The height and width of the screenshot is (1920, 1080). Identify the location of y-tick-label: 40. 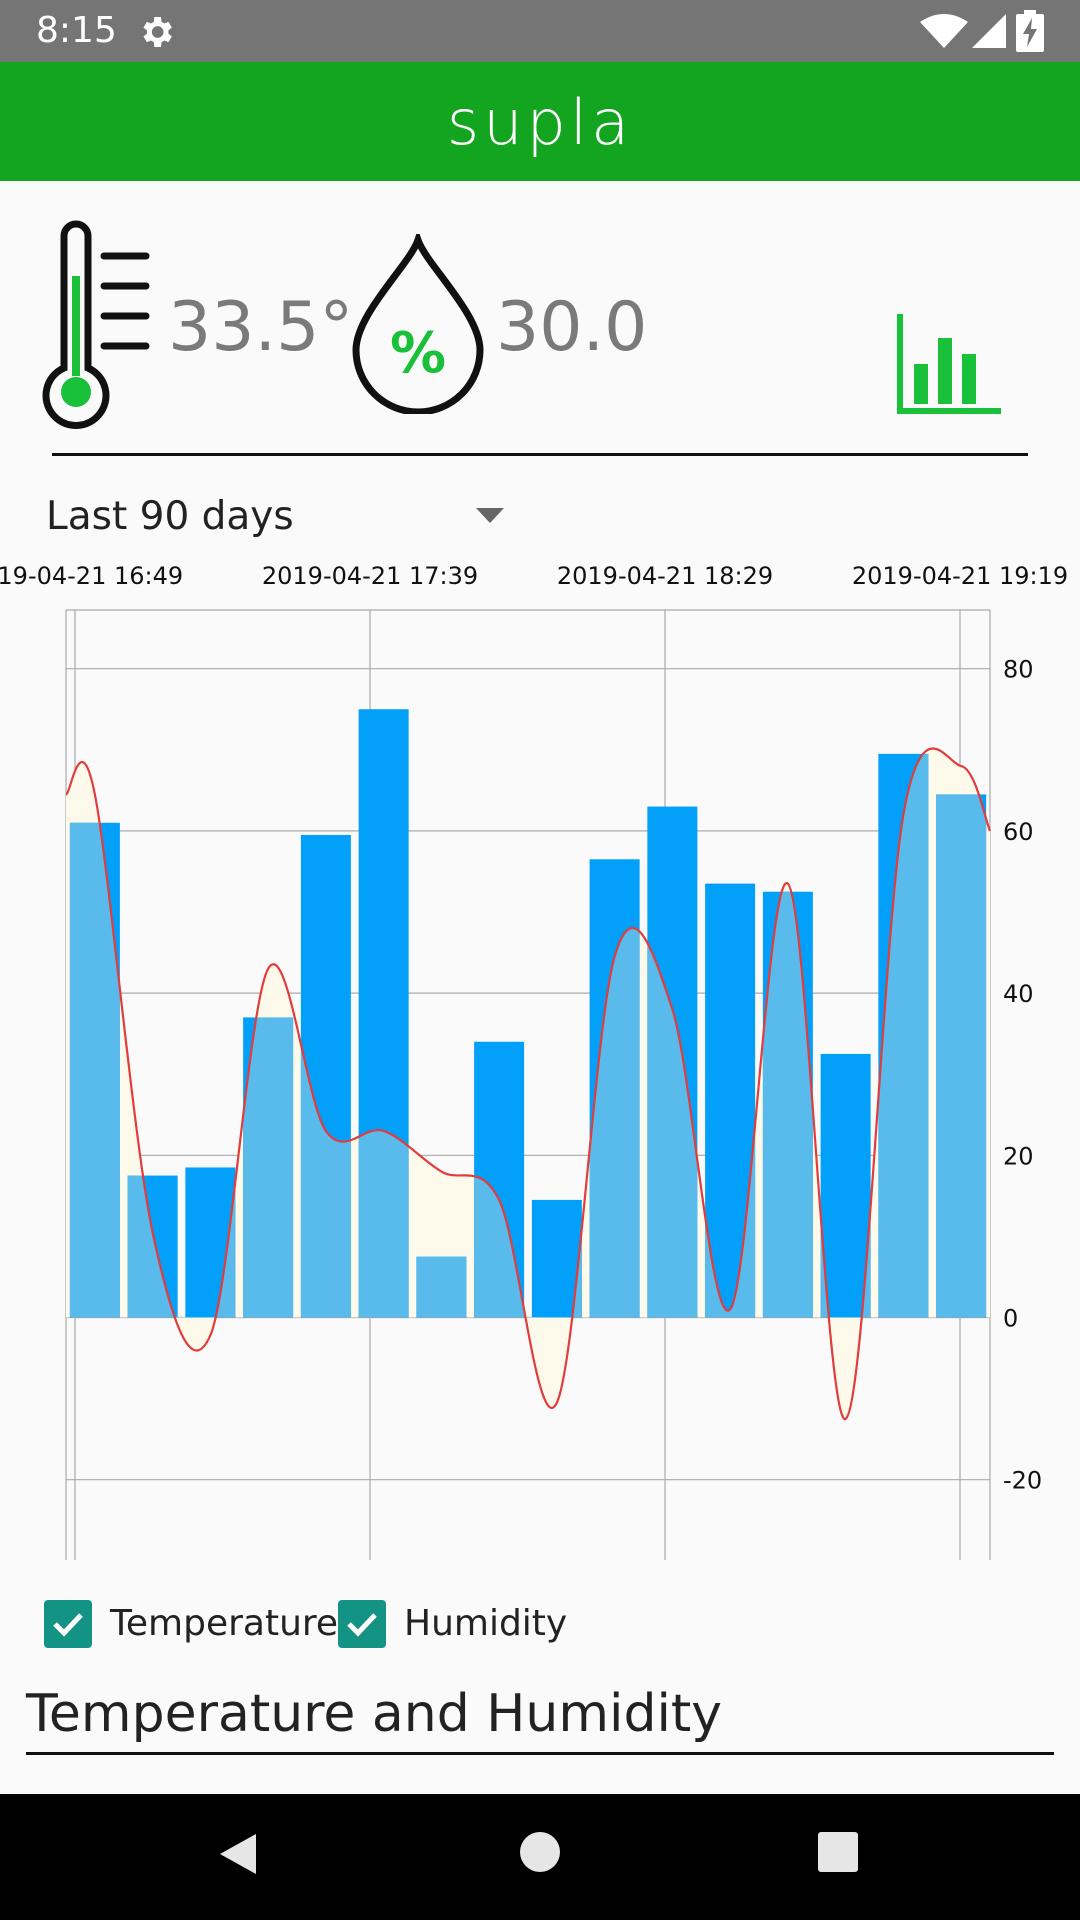
(1018, 994).